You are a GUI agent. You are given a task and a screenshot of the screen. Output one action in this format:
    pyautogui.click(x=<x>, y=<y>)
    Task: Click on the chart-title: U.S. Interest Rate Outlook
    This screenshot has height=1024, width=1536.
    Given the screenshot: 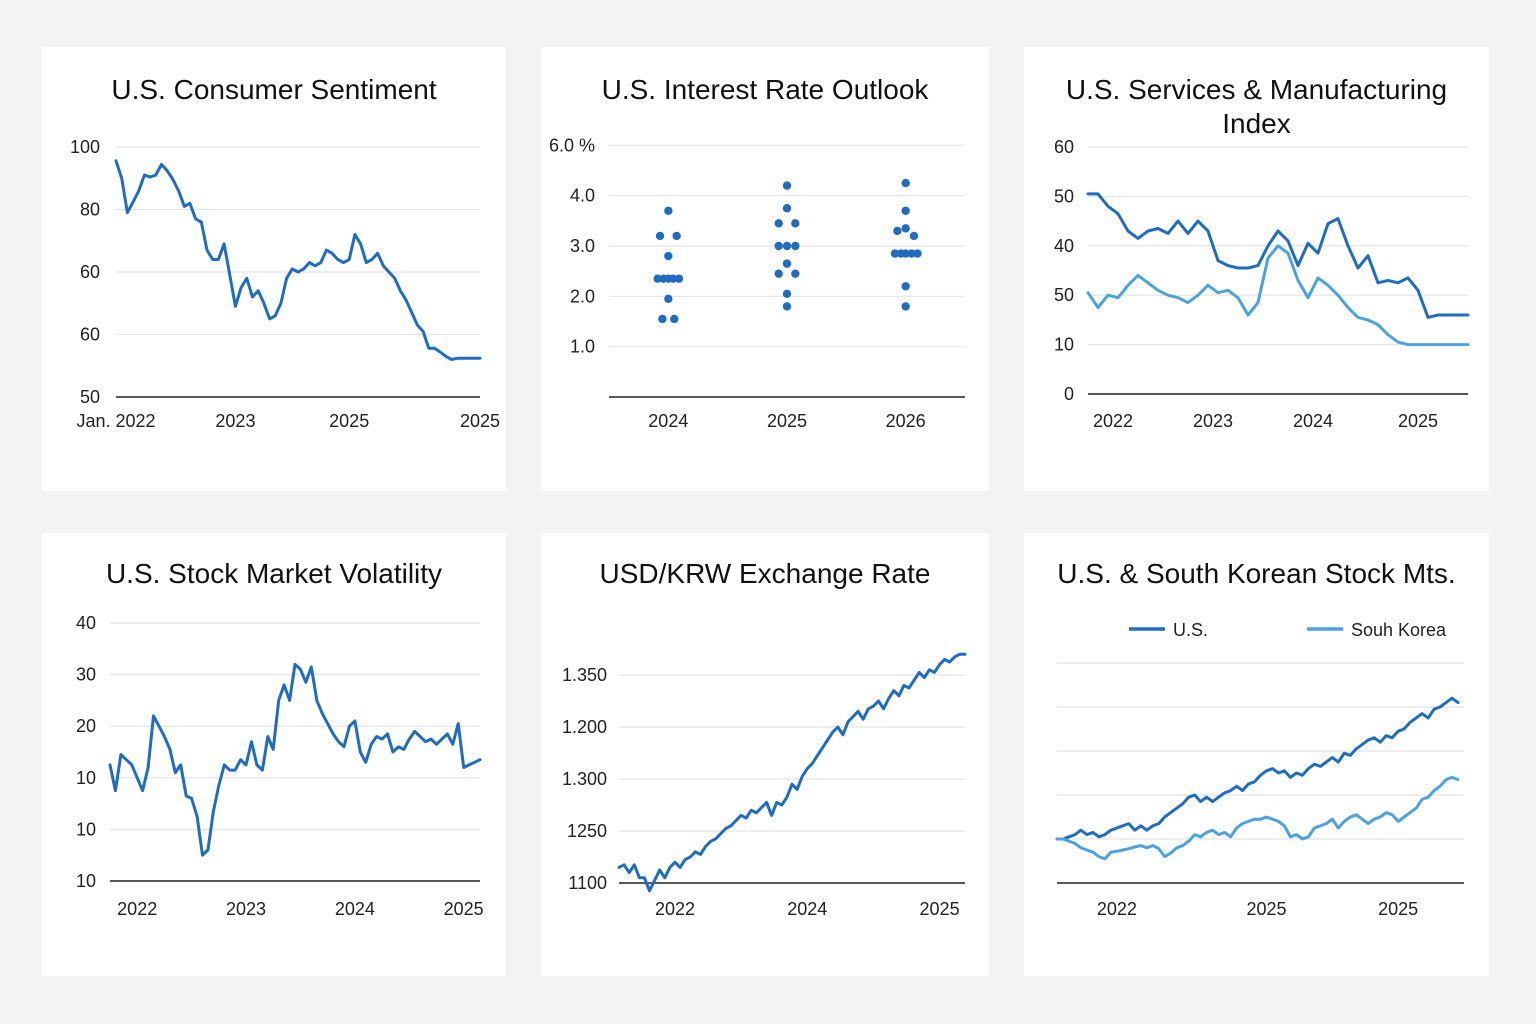 What is the action you would take?
    pyautogui.click(x=766, y=89)
    